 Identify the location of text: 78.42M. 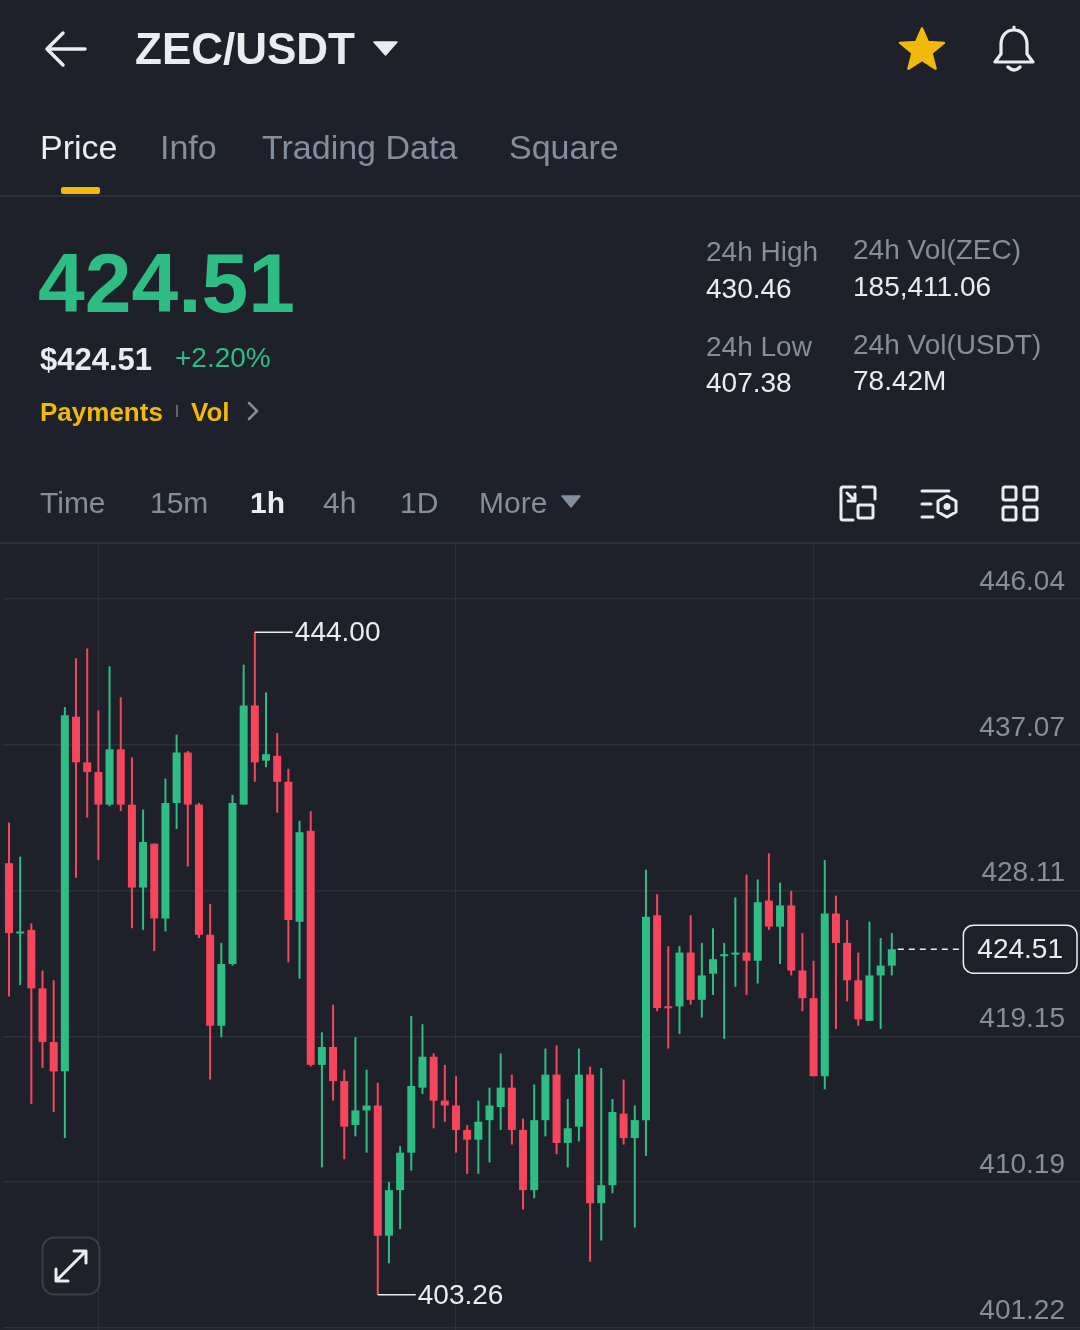
(900, 381).